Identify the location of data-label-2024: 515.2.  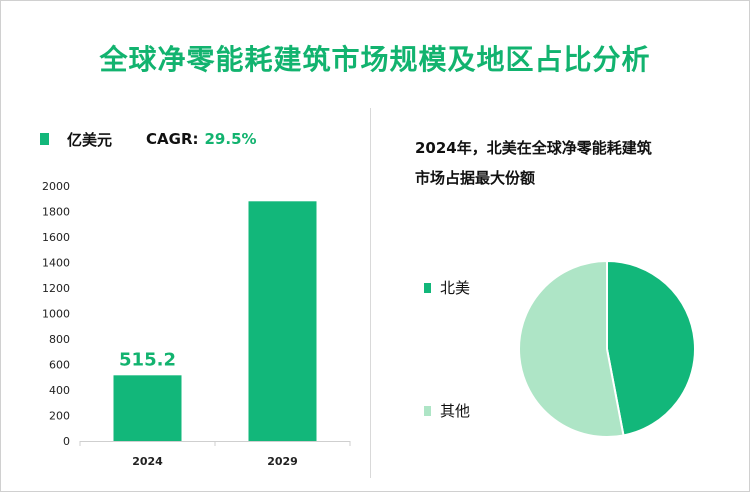
(147, 359).